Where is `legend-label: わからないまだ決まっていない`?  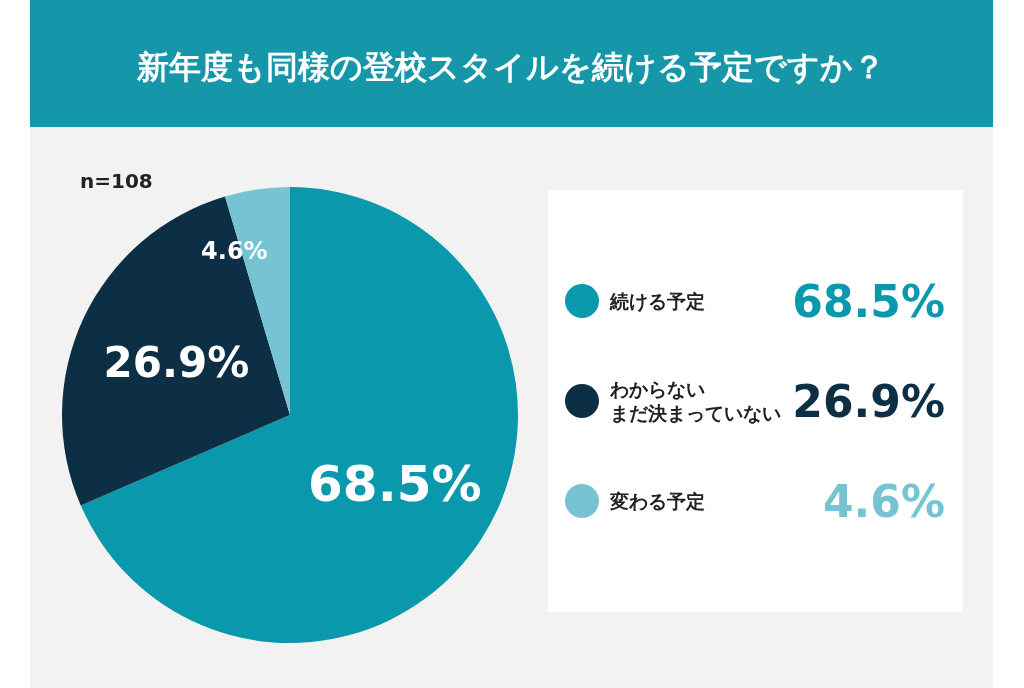
legend-label: わからないまだ決まっていない is located at coordinates (695, 401).